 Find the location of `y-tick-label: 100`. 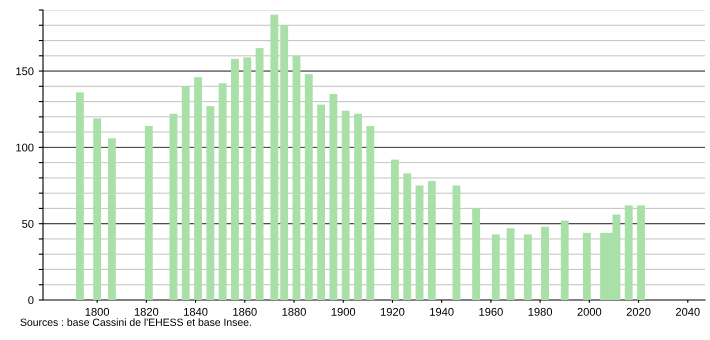

y-tick-label: 100 is located at coordinates (25, 148).